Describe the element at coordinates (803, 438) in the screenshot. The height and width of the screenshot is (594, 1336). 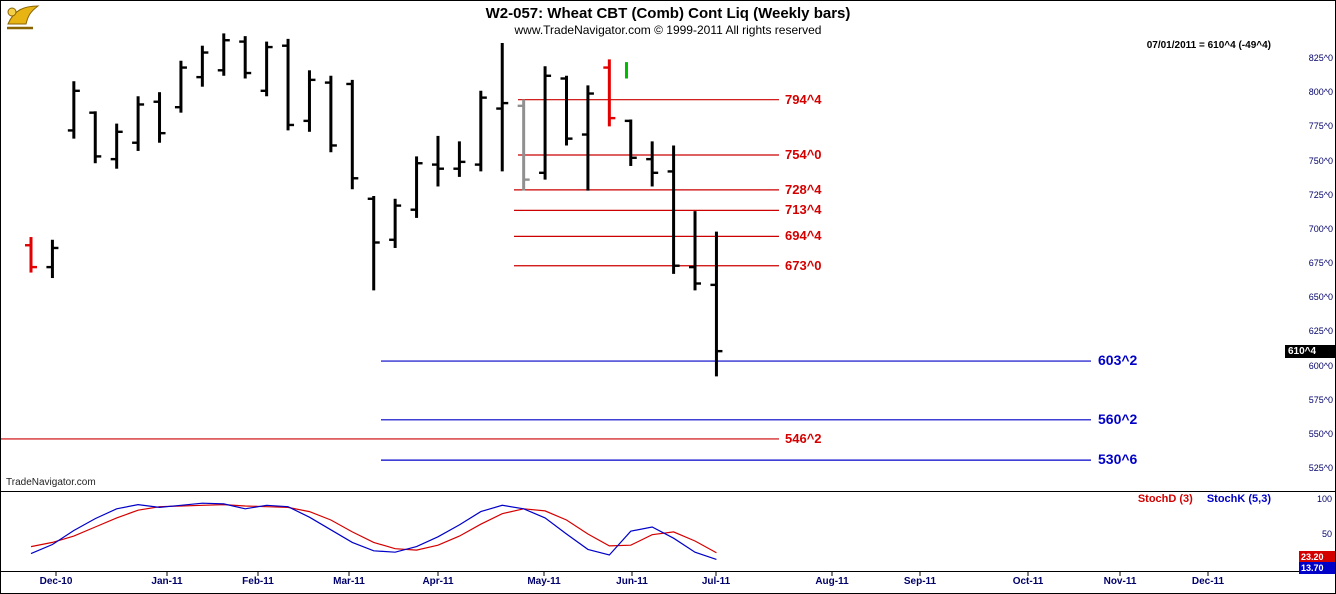
I see `red-level-label: 546^2` at that location.